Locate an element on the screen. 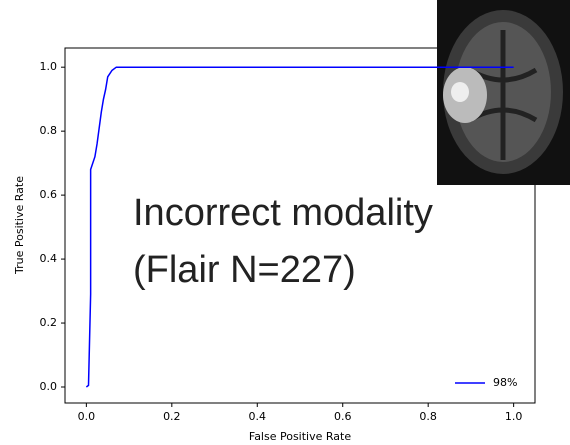  y-tick-label: 0.0 is located at coordinates (49, 386).